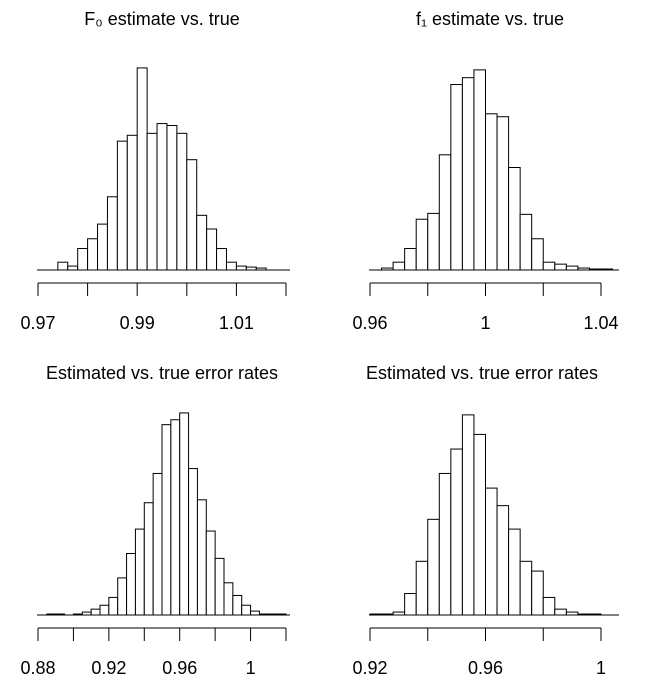  What do you see at coordinates (162, 19) in the screenshot?
I see `chart-title: F₀ estimate vs. true` at bounding box center [162, 19].